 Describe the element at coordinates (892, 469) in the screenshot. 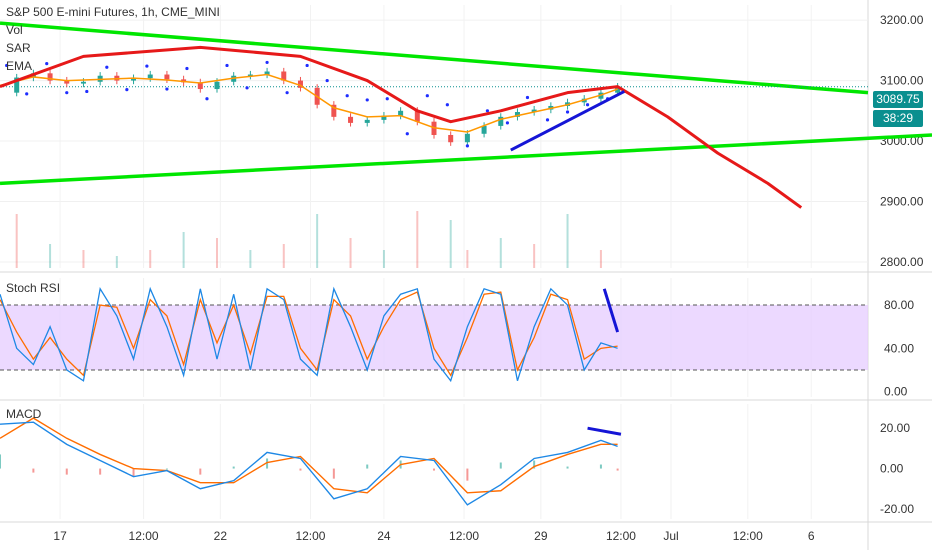

I see `macd-tick-label: 0.00` at that location.